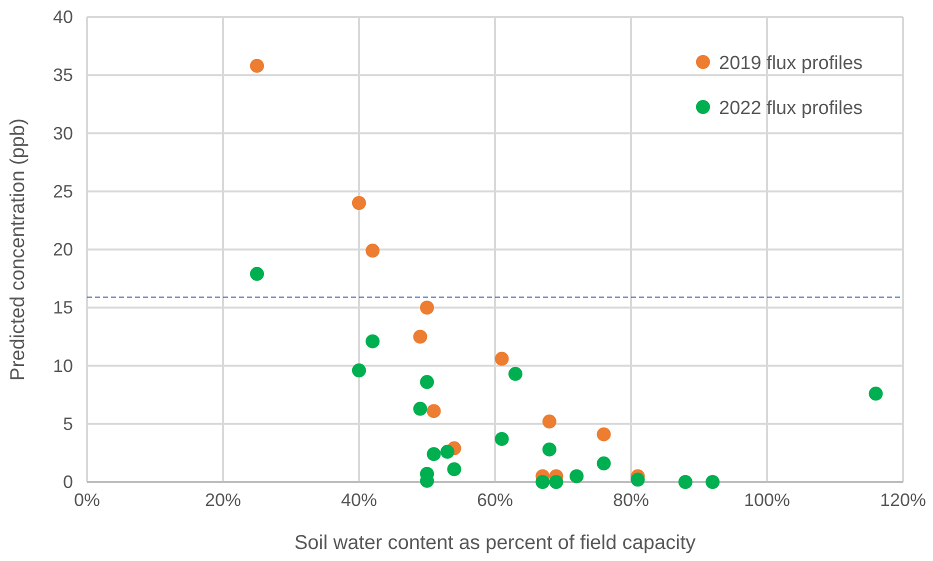  Describe the element at coordinates (62, 308) in the screenshot. I see `y-tick-label: 15` at that location.